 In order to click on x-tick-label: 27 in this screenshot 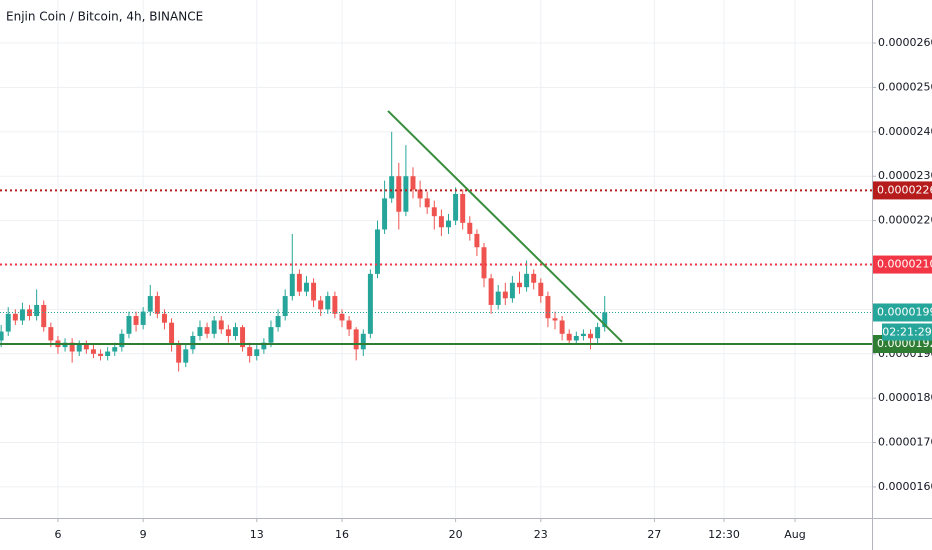, I will do `click(654, 534)`.